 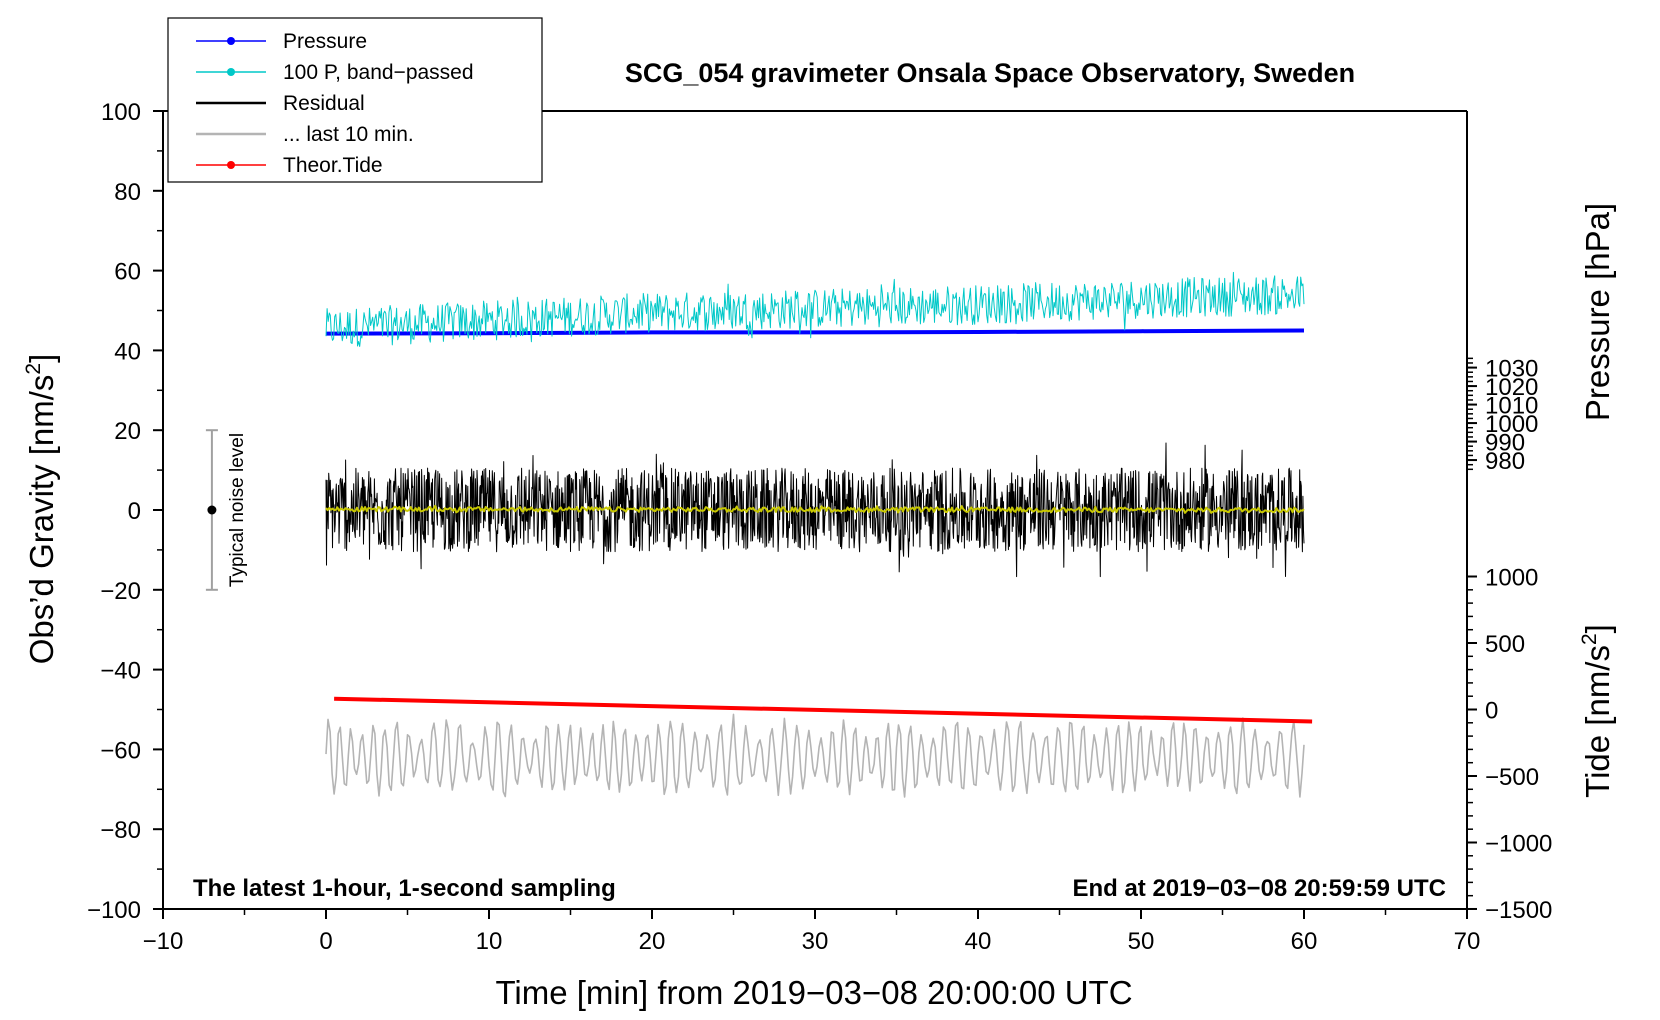 I want to click on series-residual-trace, so click(x=815, y=510).